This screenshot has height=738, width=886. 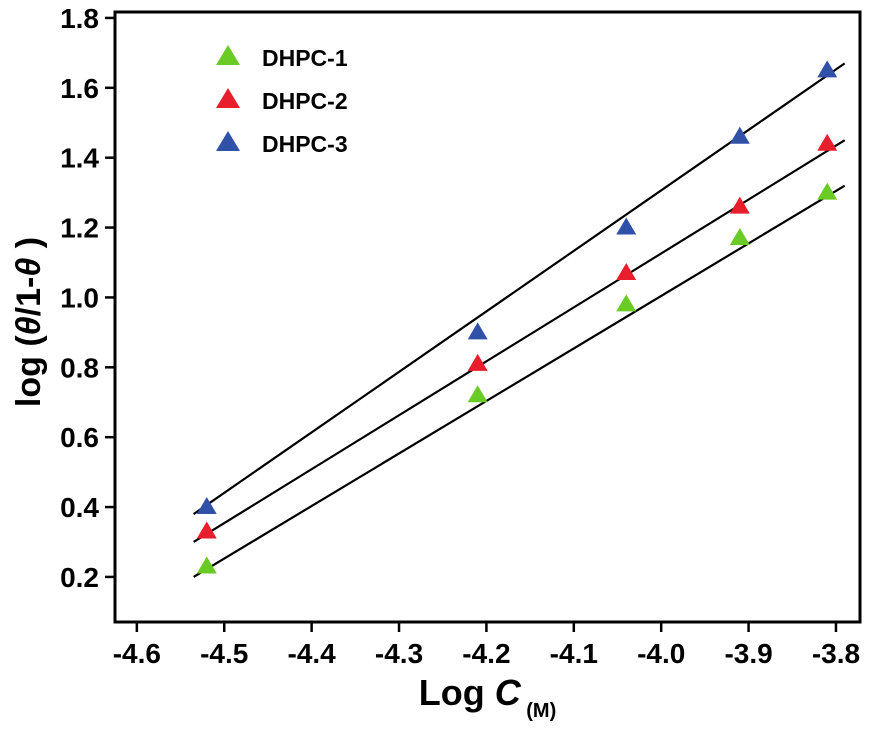 I want to click on legend-label-DHPC-3: DHPC-3, so click(x=305, y=144).